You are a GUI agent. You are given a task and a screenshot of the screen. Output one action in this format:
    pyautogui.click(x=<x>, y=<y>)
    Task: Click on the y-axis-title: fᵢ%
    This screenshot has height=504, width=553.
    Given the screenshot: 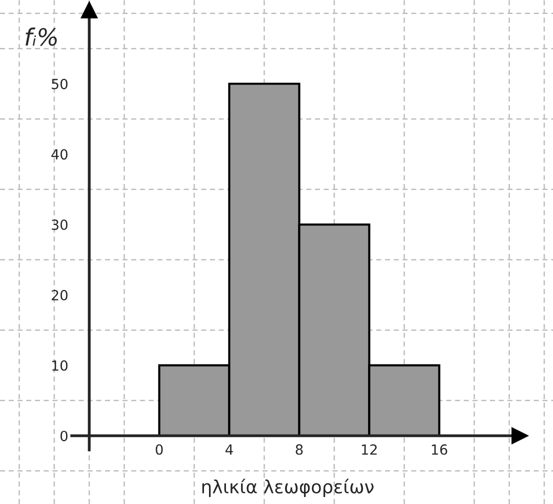 What is the action you would take?
    pyautogui.click(x=41, y=37)
    